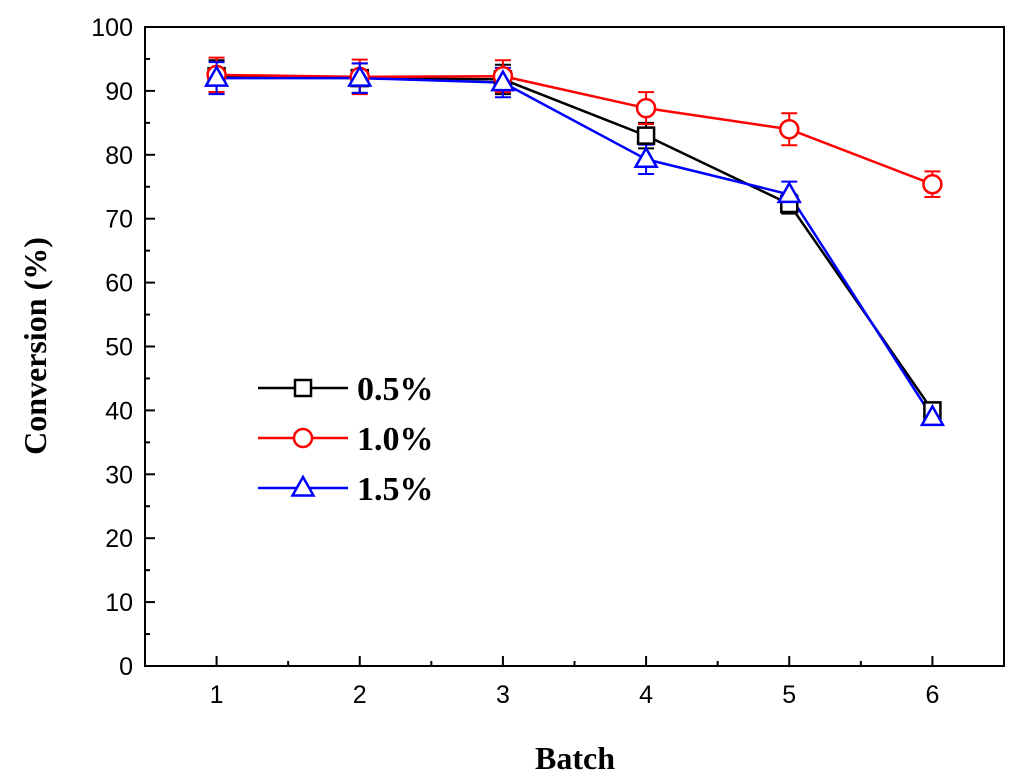  I want to click on legend-label-2: 1.5%, so click(395, 489).